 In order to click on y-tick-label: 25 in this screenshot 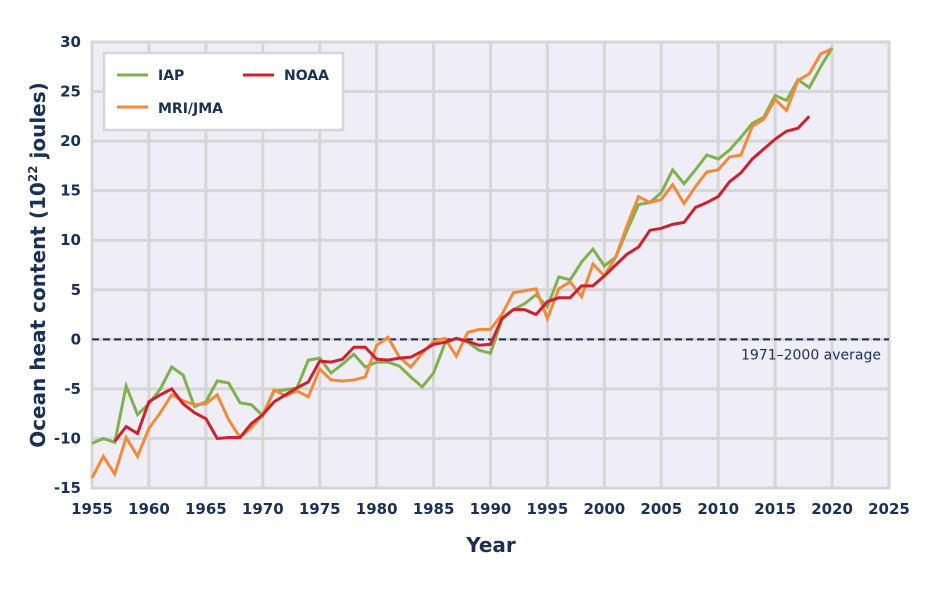, I will do `click(70, 92)`.